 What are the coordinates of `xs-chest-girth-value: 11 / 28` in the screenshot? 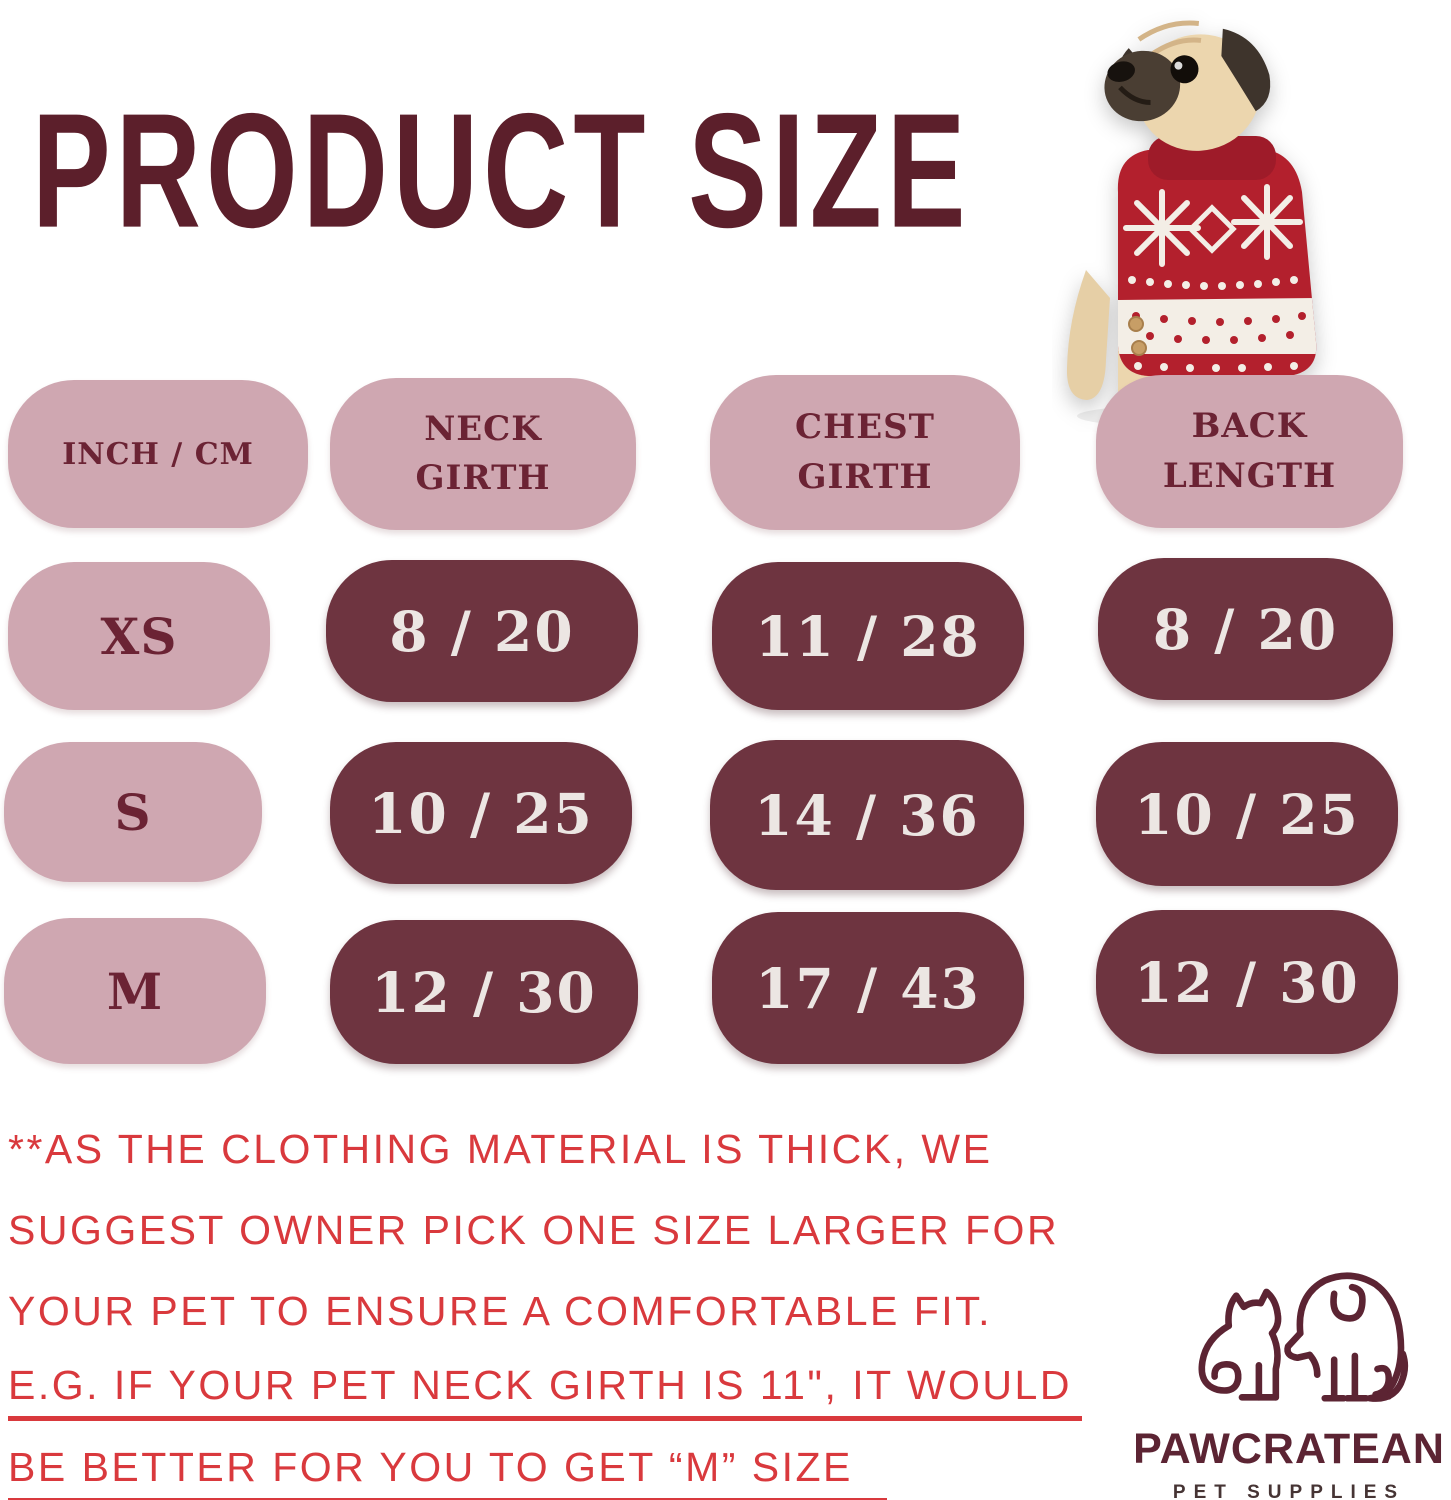 It's located at (868, 636).